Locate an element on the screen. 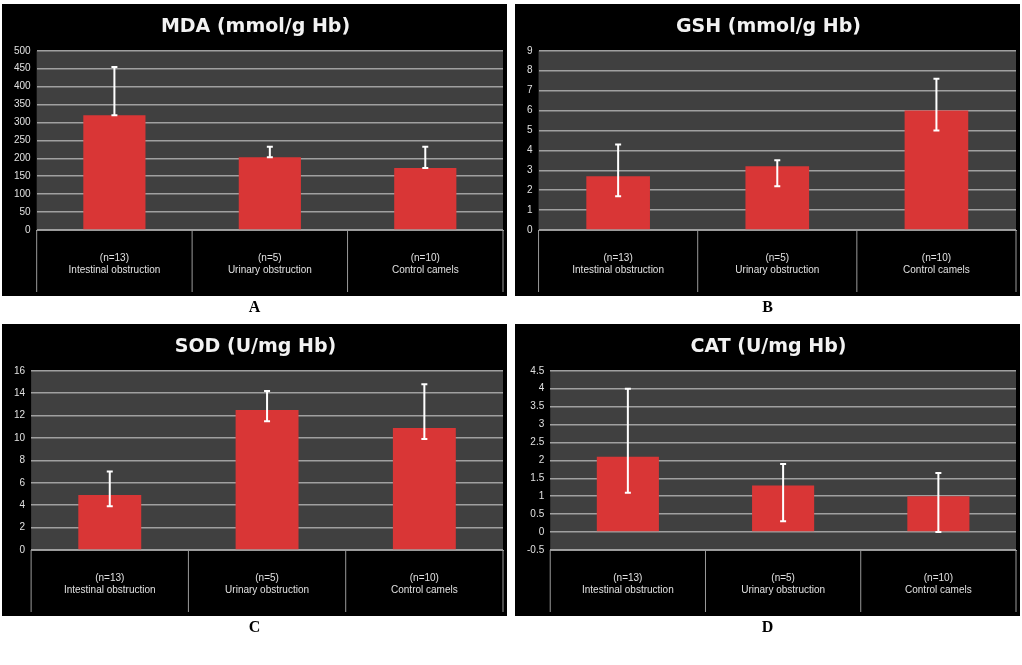 The height and width of the screenshot is (665, 1022). y-tick-label: -0.5 is located at coordinates (536, 549).